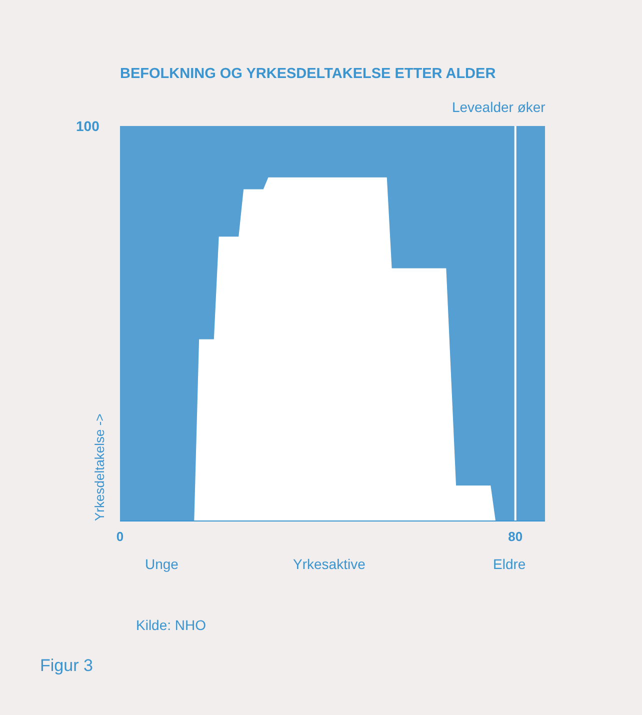  What do you see at coordinates (329, 564) in the screenshot?
I see `text: Yrkesaktive` at bounding box center [329, 564].